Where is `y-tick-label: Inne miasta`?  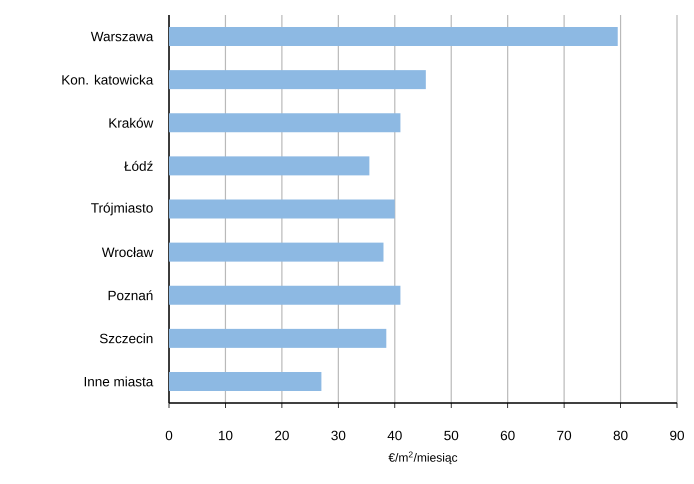 y-tick-label: Inne miasta is located at coordinates (119, 381).